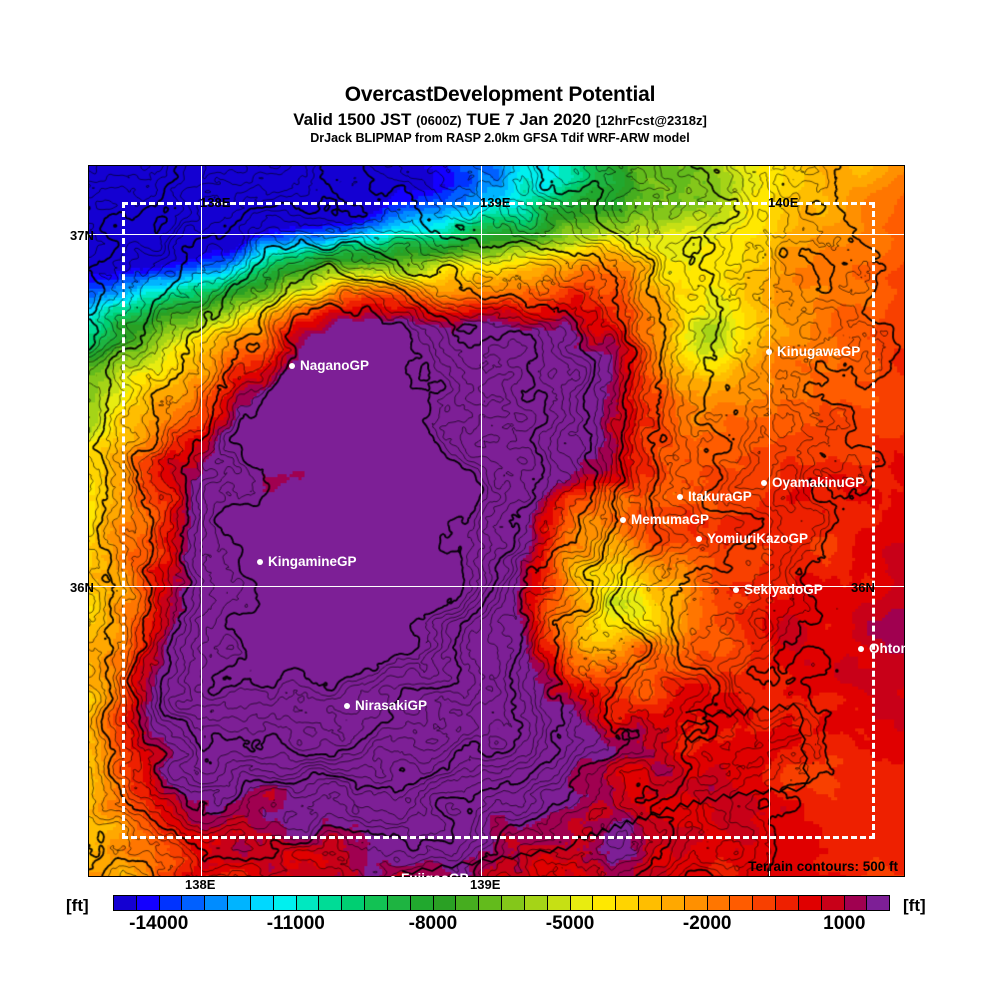 This screenshot has width=1000, height=1000. What do you see at coordinates (707, 923) in the screenshot?
I see `colorbar-tick--2000: -2000` at bounding box center [707, 923].